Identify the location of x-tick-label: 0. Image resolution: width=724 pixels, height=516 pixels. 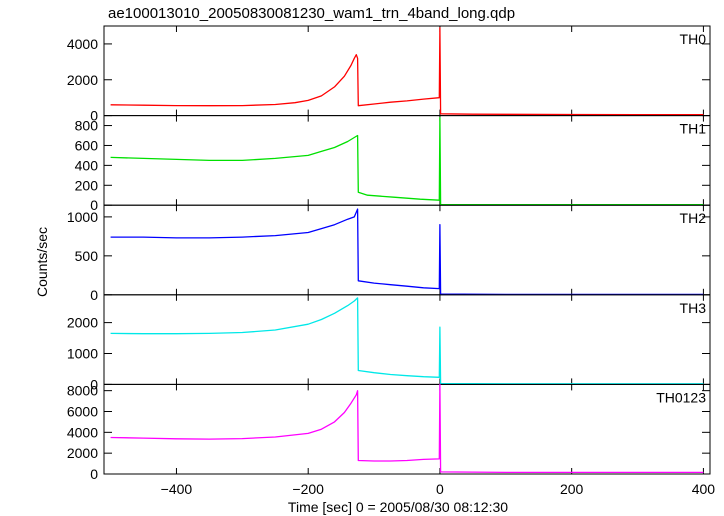
(440, 489).